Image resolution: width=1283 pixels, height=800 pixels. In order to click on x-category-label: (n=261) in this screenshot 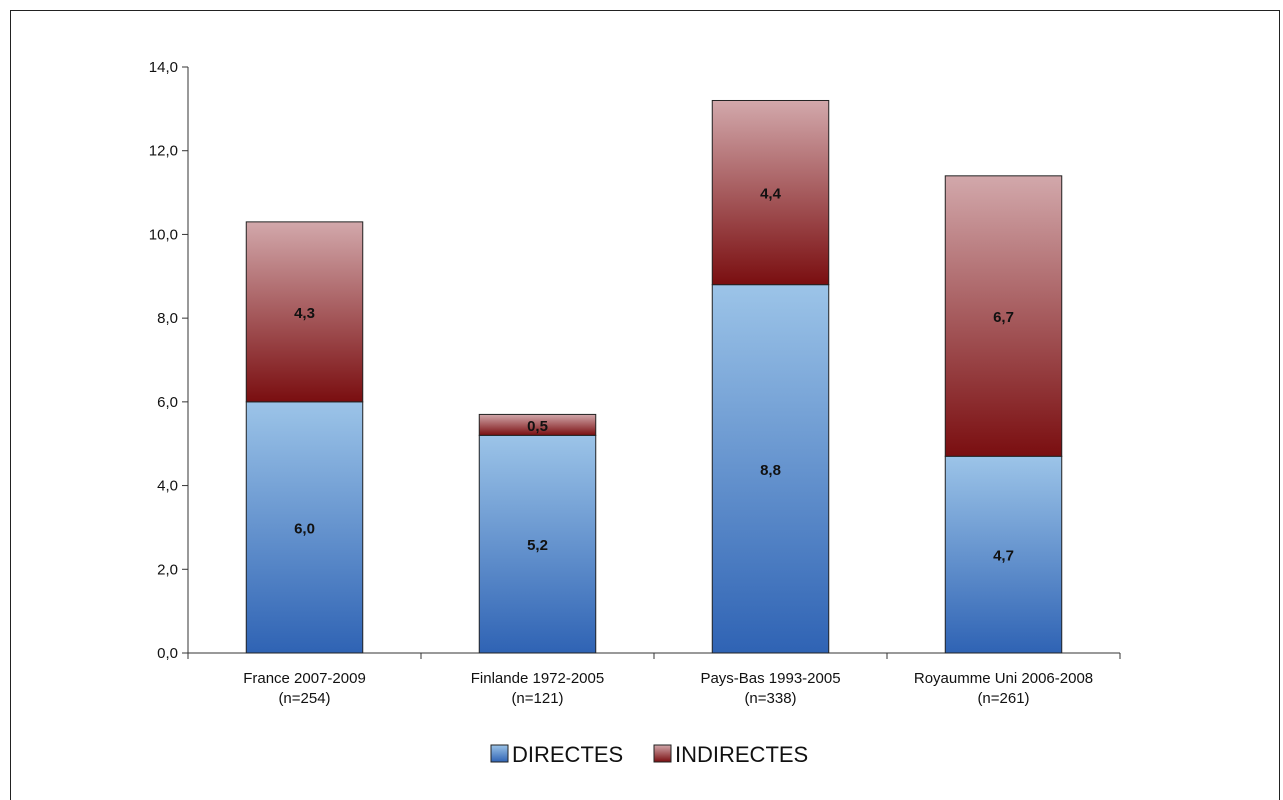, I will do `click(1003, 698)`.